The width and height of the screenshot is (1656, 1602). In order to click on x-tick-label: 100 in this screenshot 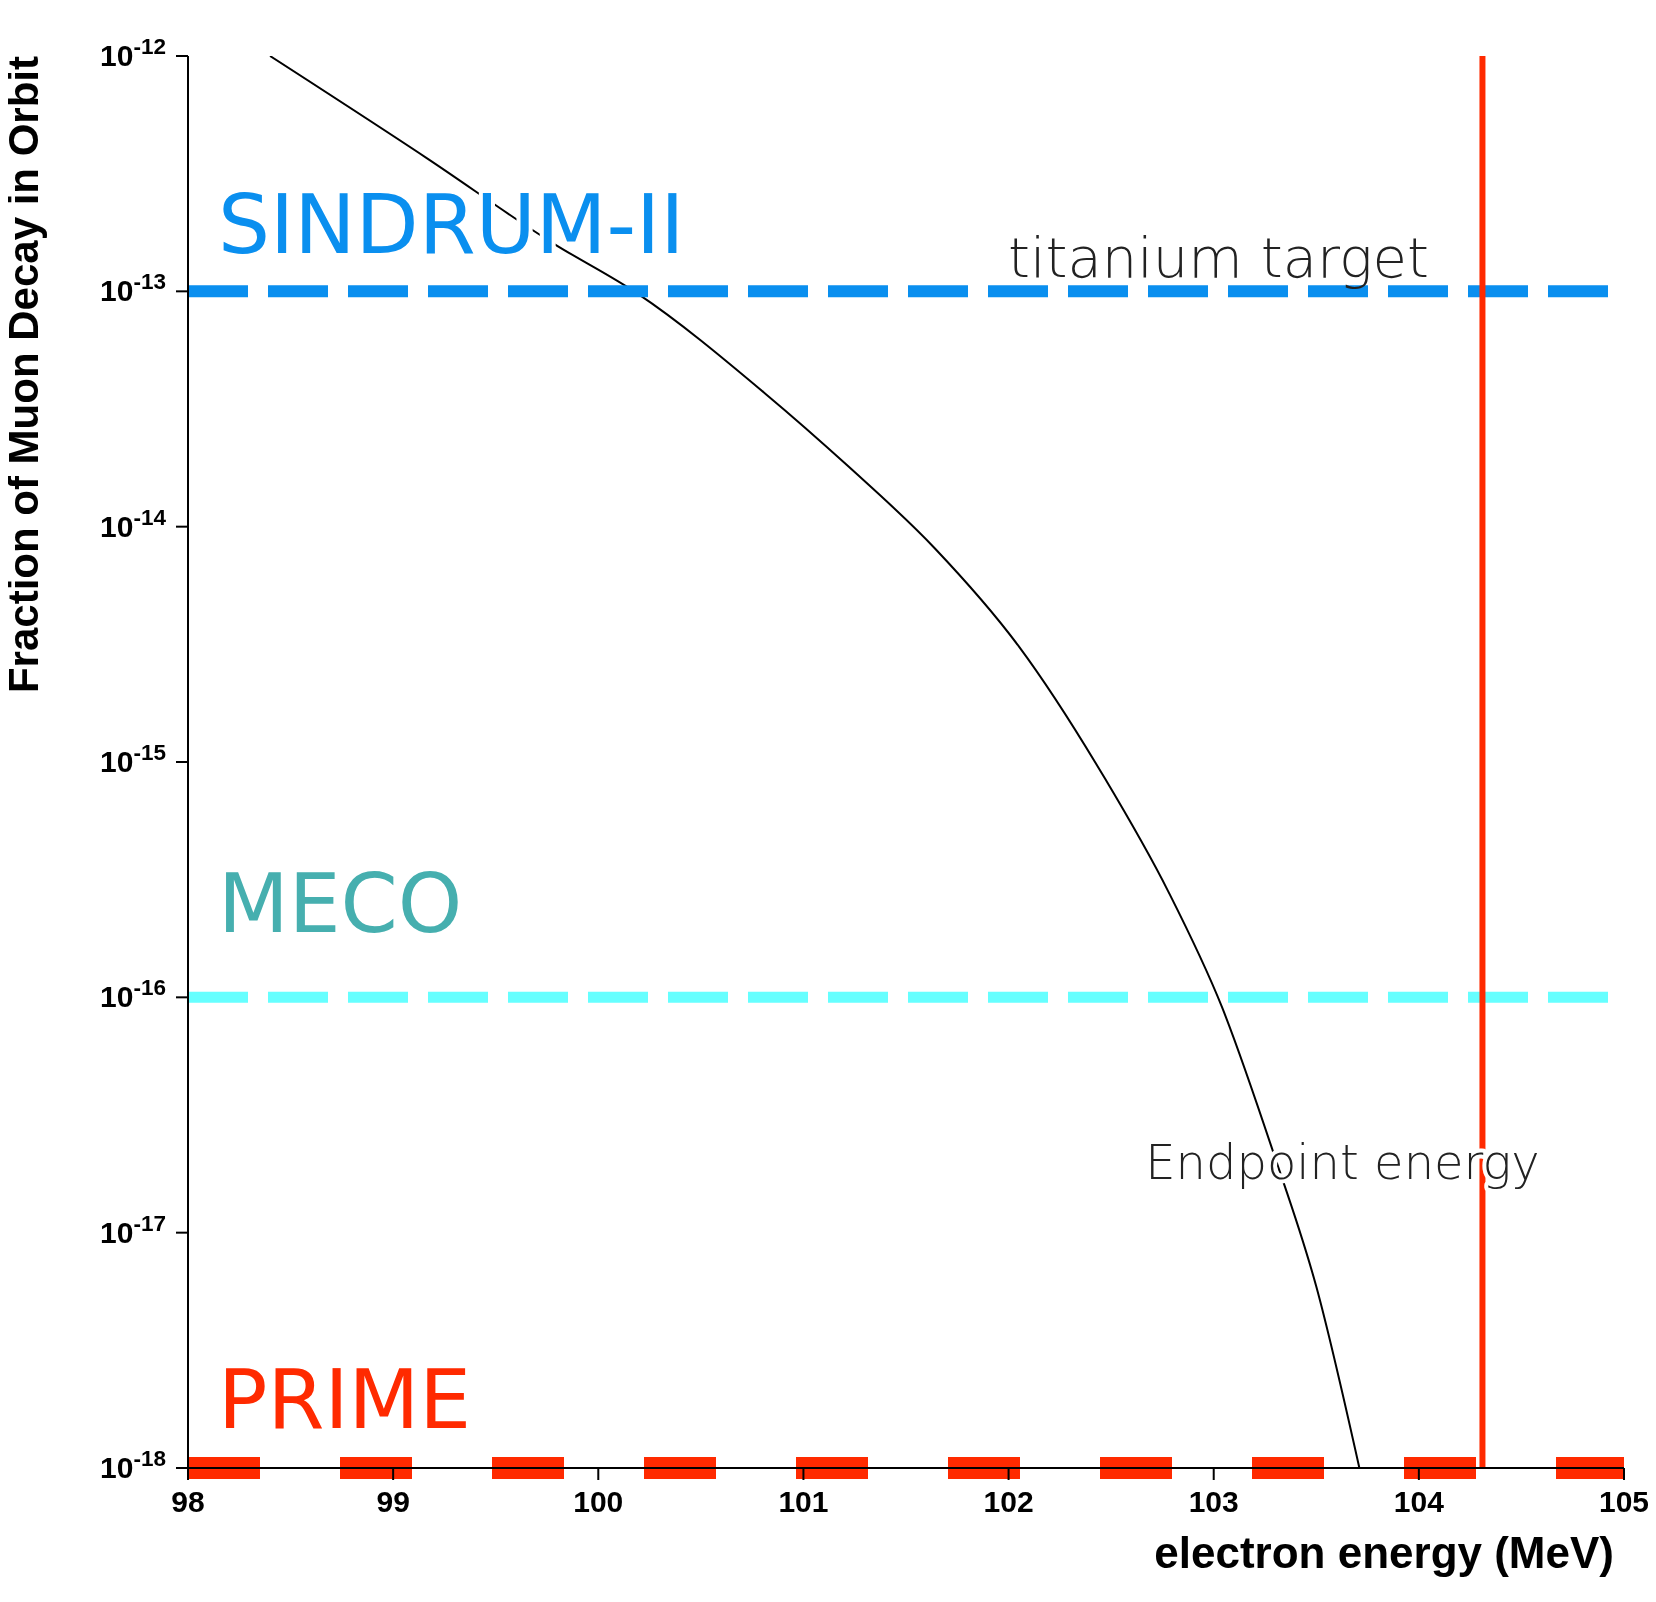, I will do `click(598, 1501)`.